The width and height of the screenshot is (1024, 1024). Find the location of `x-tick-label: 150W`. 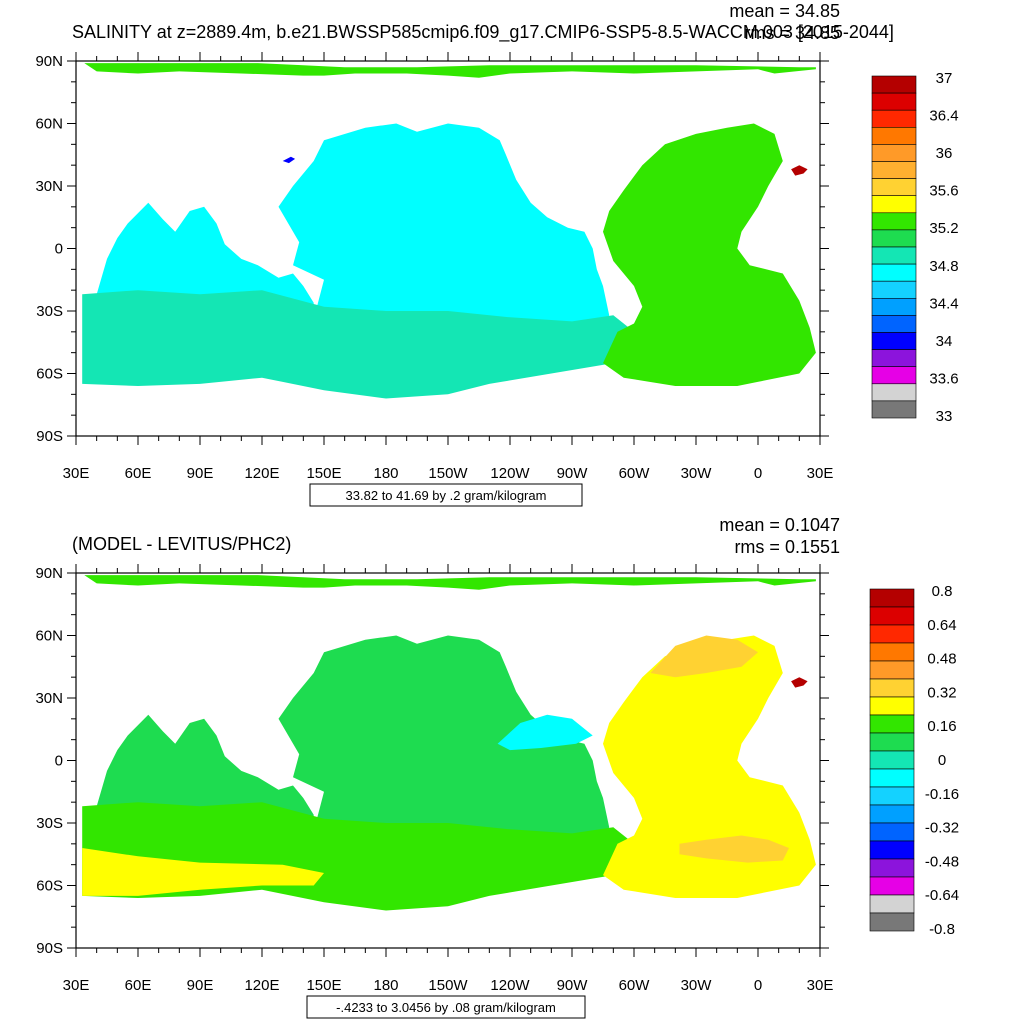

x-tick-label: 150W is located at coordinates (448, 985).